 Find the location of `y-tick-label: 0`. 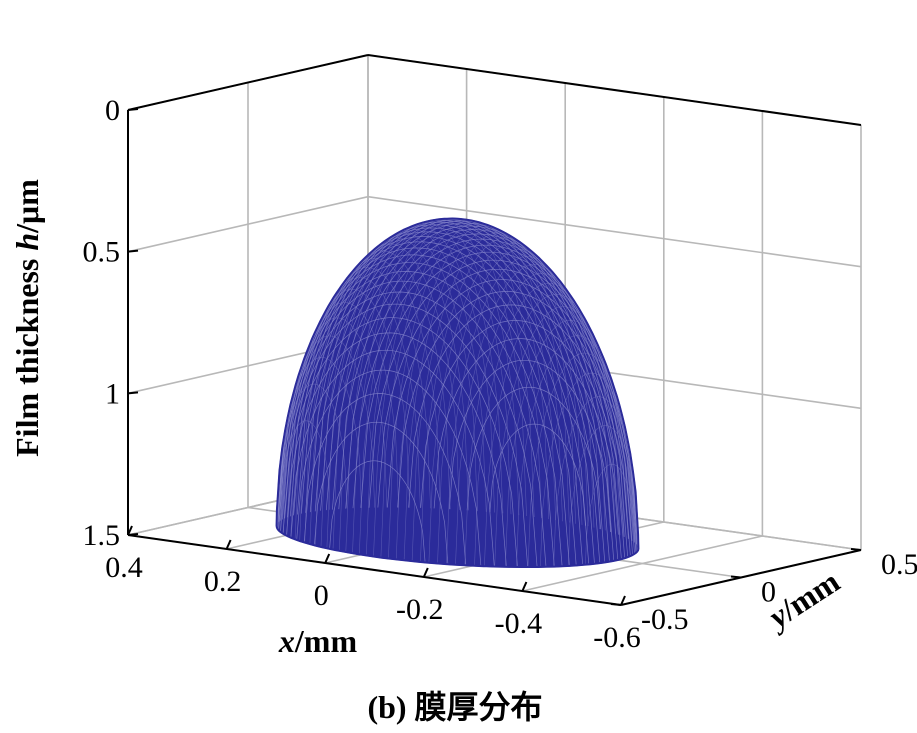

y-tick-label: 0 is located at coordinates (768, 592).